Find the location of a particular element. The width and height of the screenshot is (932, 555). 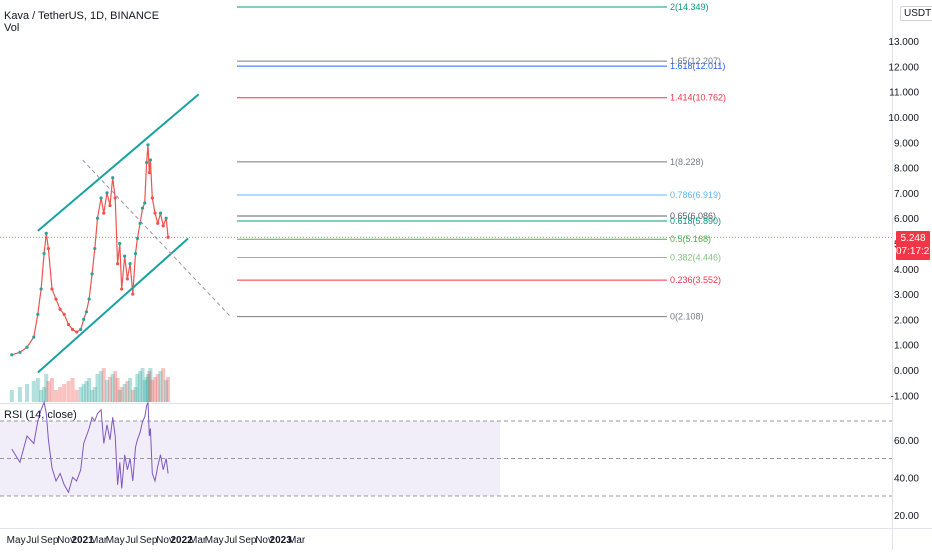

volume-label: Vol is located at coordinates (12, 28).